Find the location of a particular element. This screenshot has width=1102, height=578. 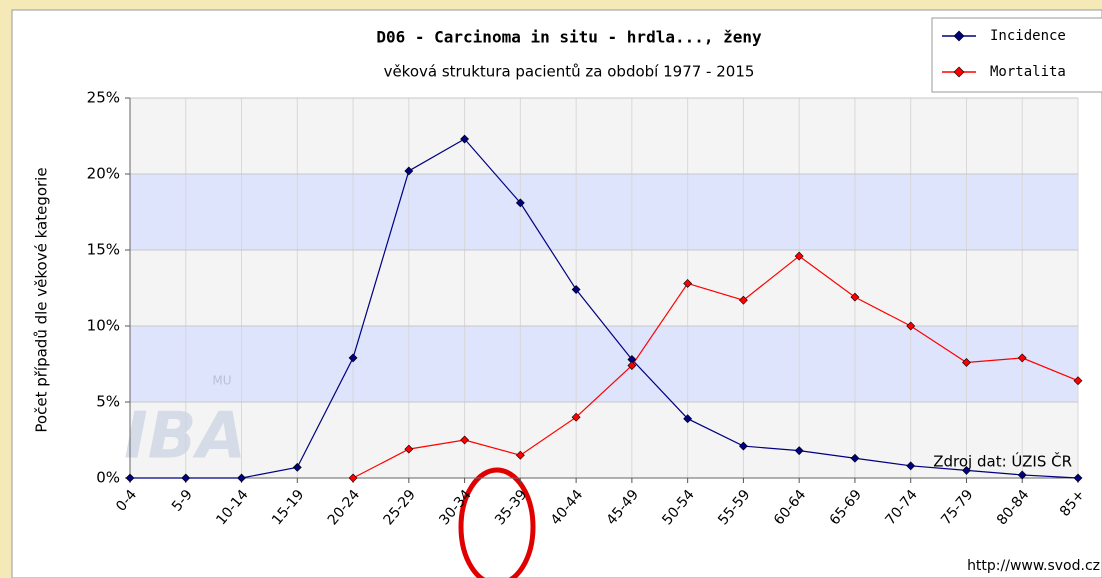

y-tick-label: 5% is located at coordinates (108, 402).